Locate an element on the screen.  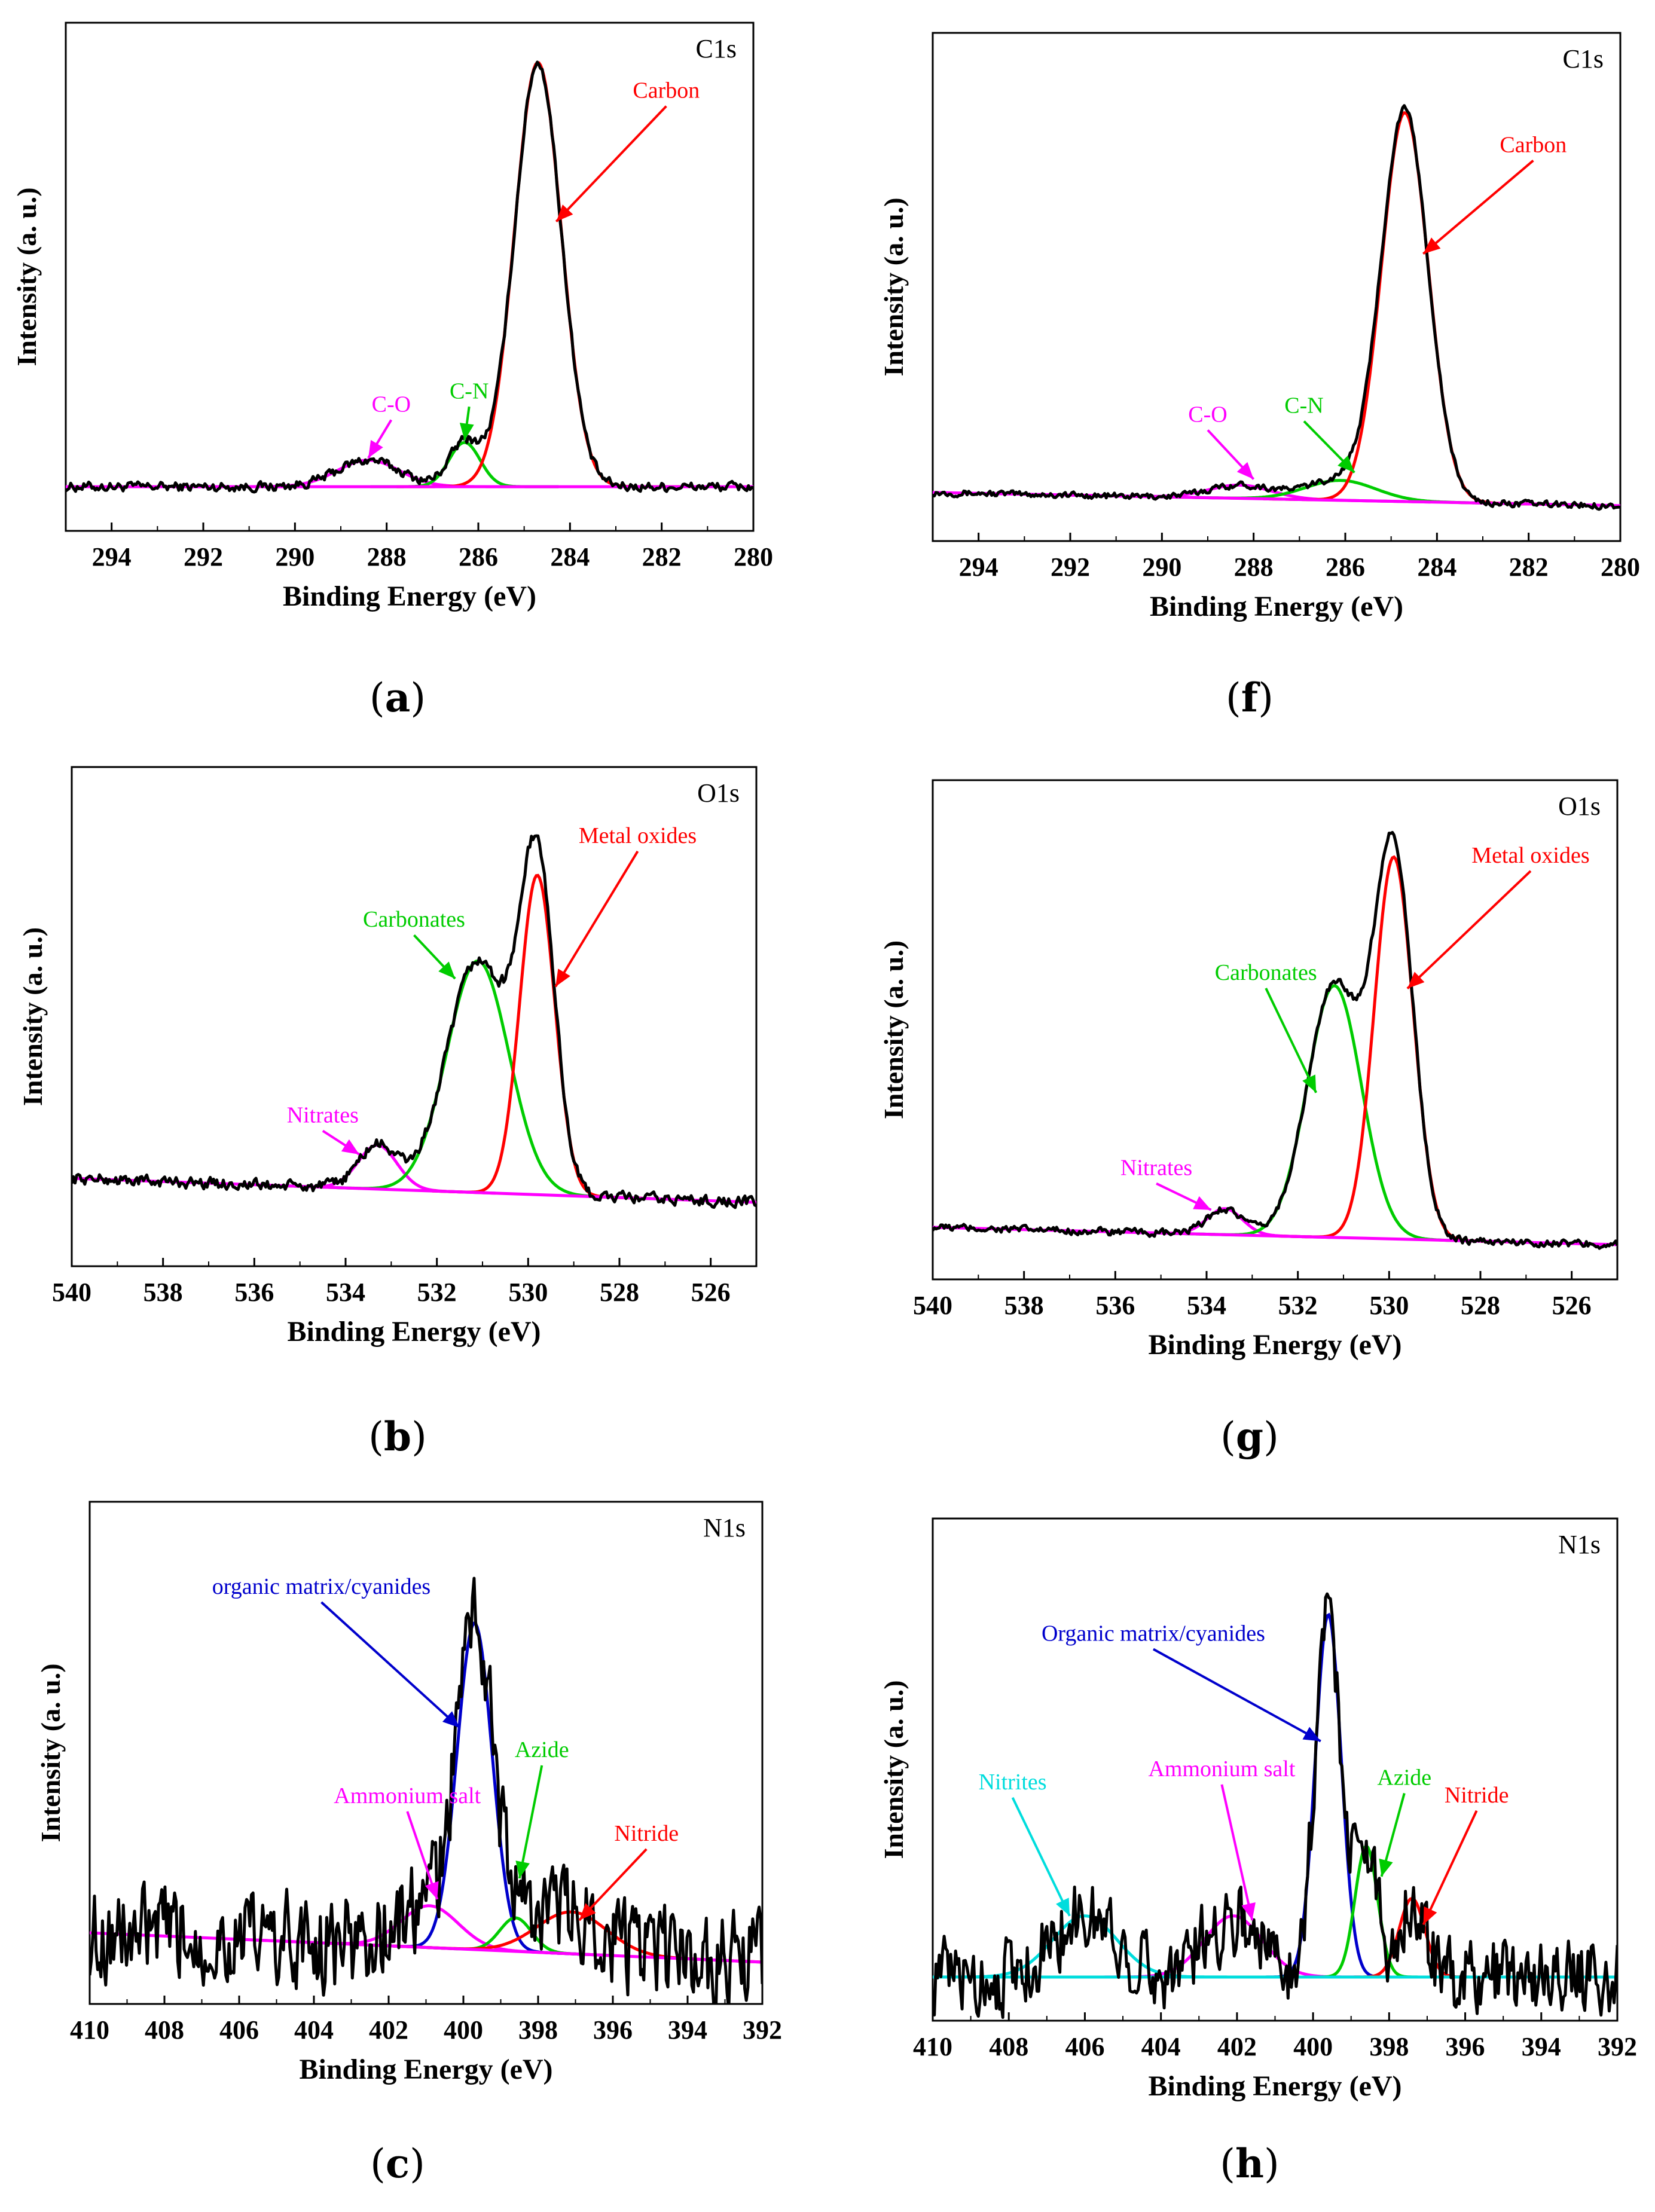
x-tick-label: 536 is located at coordinates (254, 1292).